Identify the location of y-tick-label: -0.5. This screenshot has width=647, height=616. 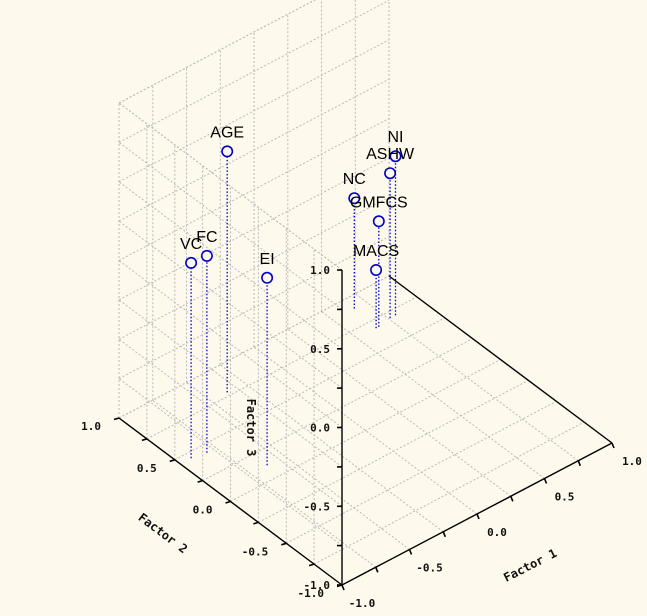
(255, 551).